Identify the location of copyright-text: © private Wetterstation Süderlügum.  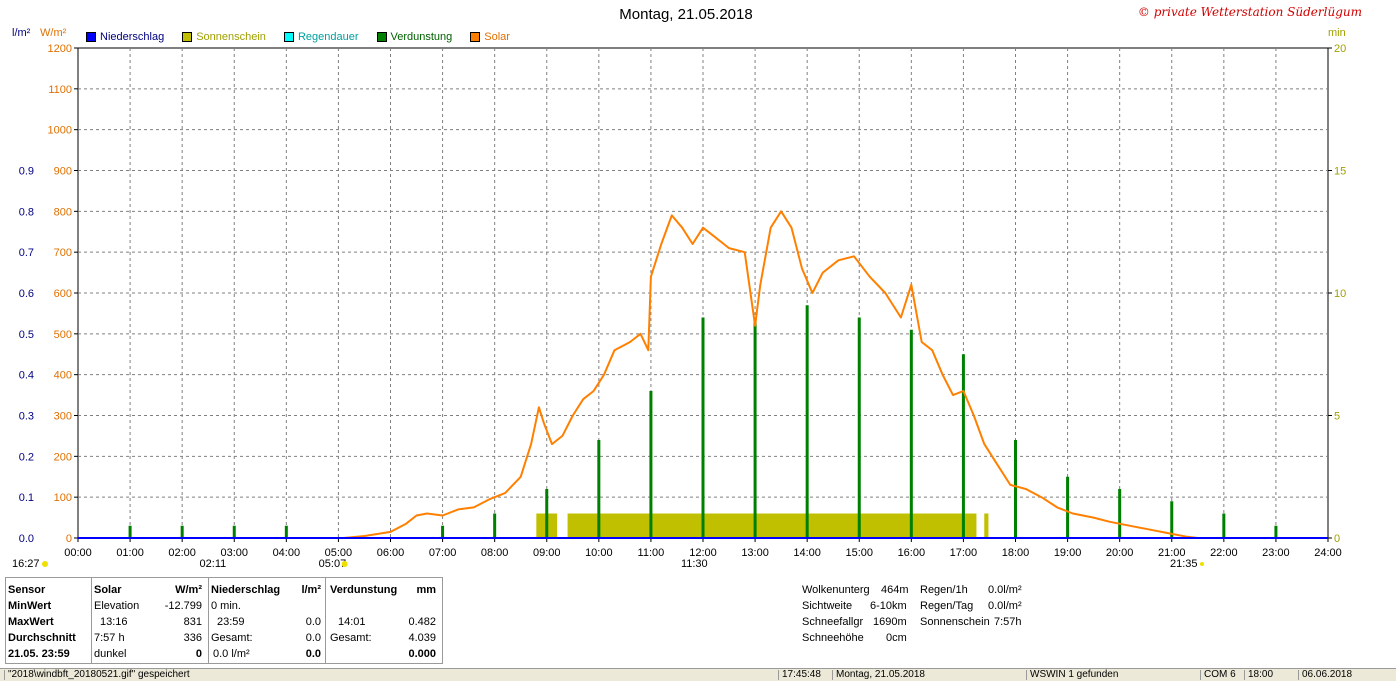
(1249, 12).